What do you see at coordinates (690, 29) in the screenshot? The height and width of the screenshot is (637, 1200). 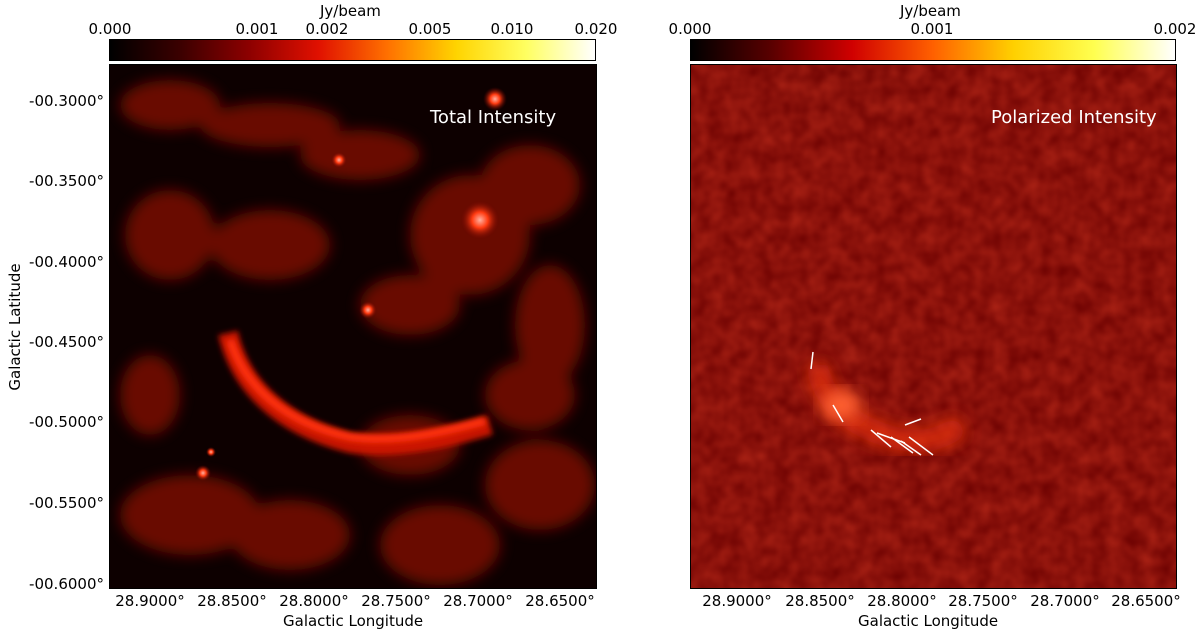 I see `colorbar-tick-right: 0.000` at bounding box center [690, 29].